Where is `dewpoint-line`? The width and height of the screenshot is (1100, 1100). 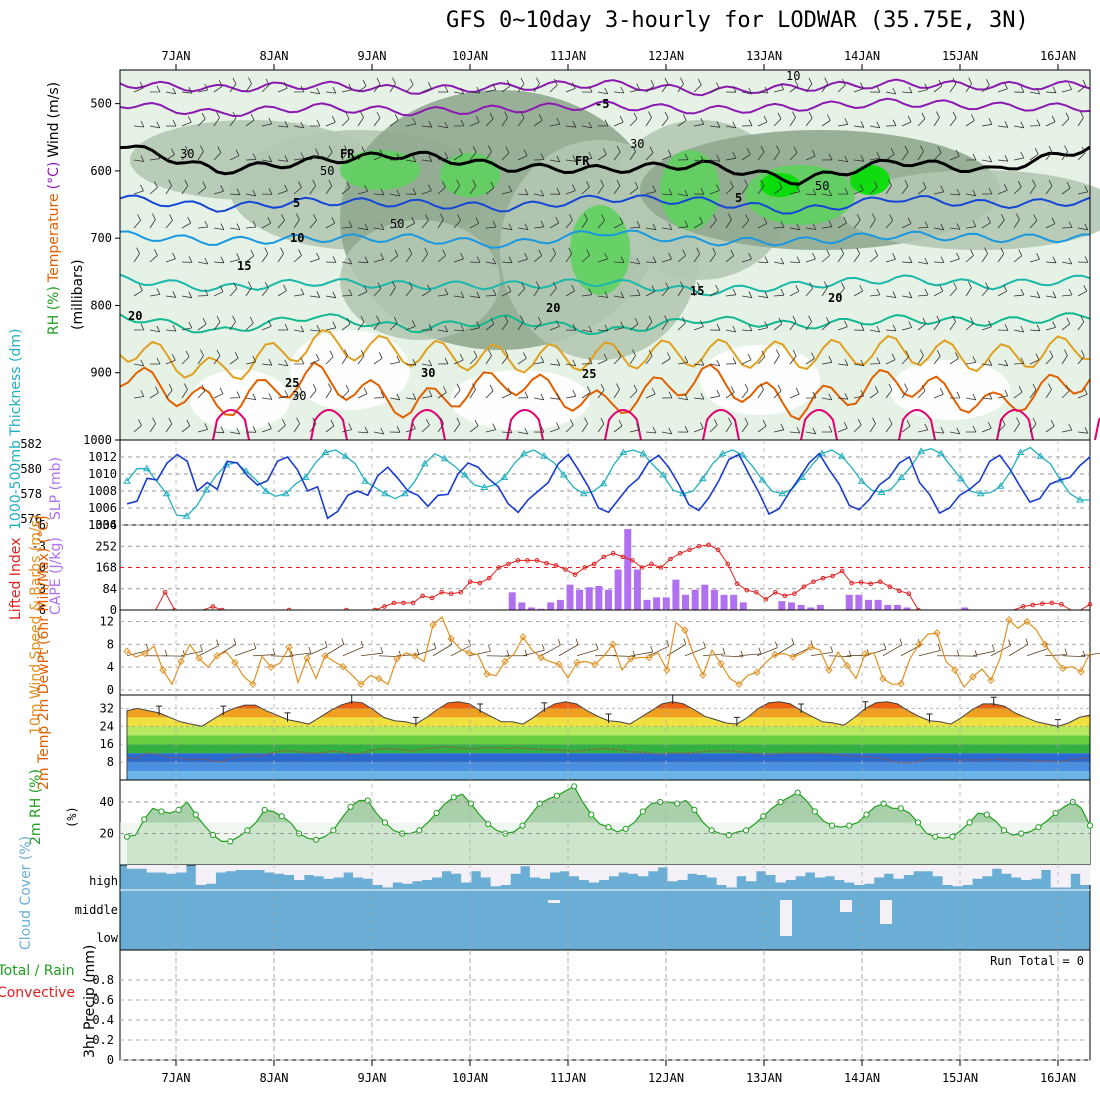 dewpoint-line is located at coordinates (608, 754).